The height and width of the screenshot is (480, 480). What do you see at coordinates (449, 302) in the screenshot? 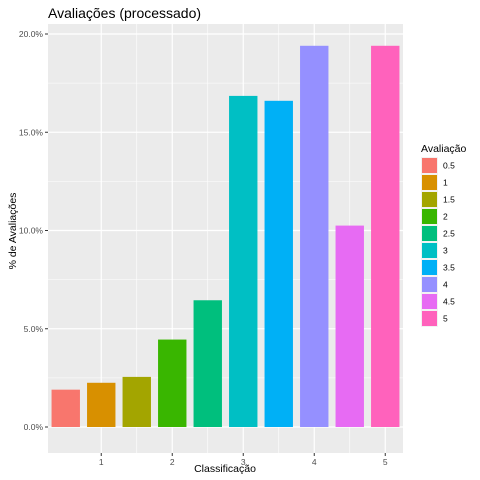
I see `legend-label: 4.5` at bounding box center [449, 302].